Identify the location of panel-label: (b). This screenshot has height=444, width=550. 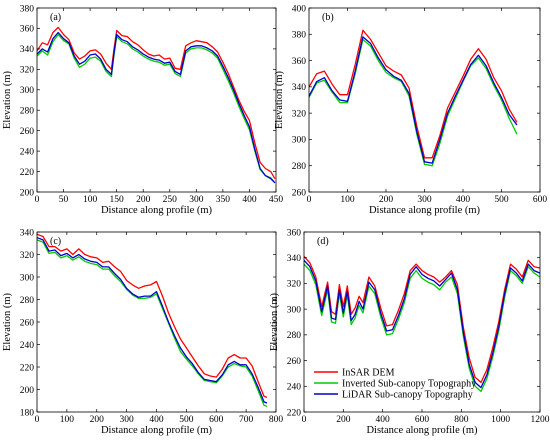
(328, 17).